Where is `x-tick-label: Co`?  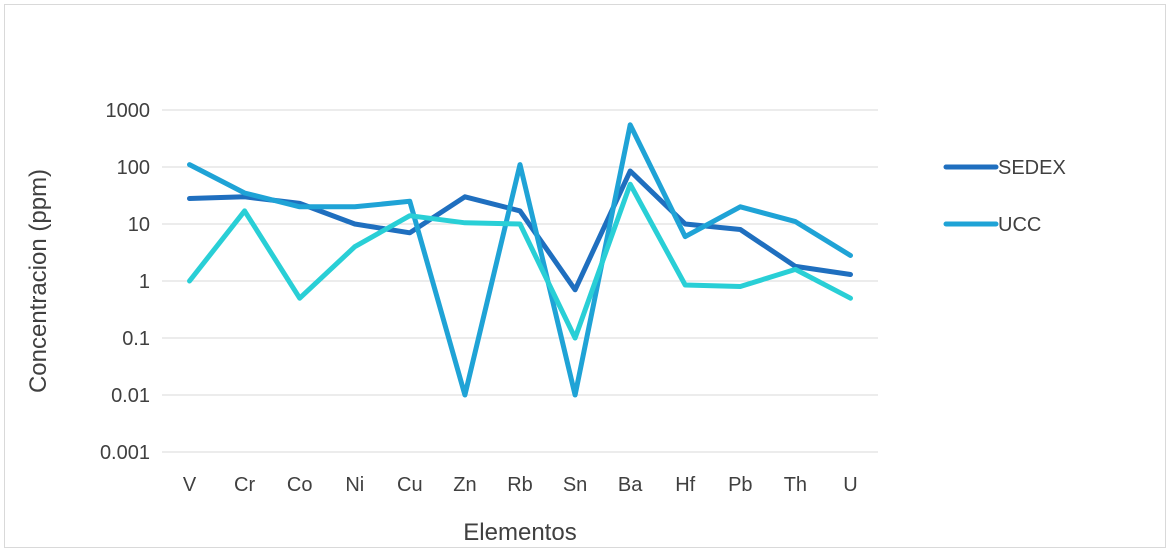 x-tick-label: Co is located at coordinates (300, 485).